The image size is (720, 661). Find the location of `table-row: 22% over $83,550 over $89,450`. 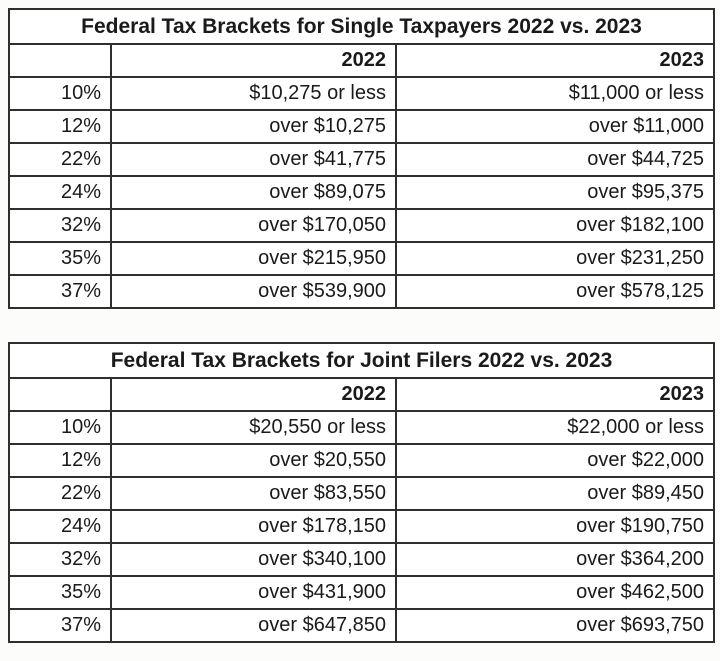

table-row: 22% over $83,550 over $89,450 is located at coordinates (361, 493).